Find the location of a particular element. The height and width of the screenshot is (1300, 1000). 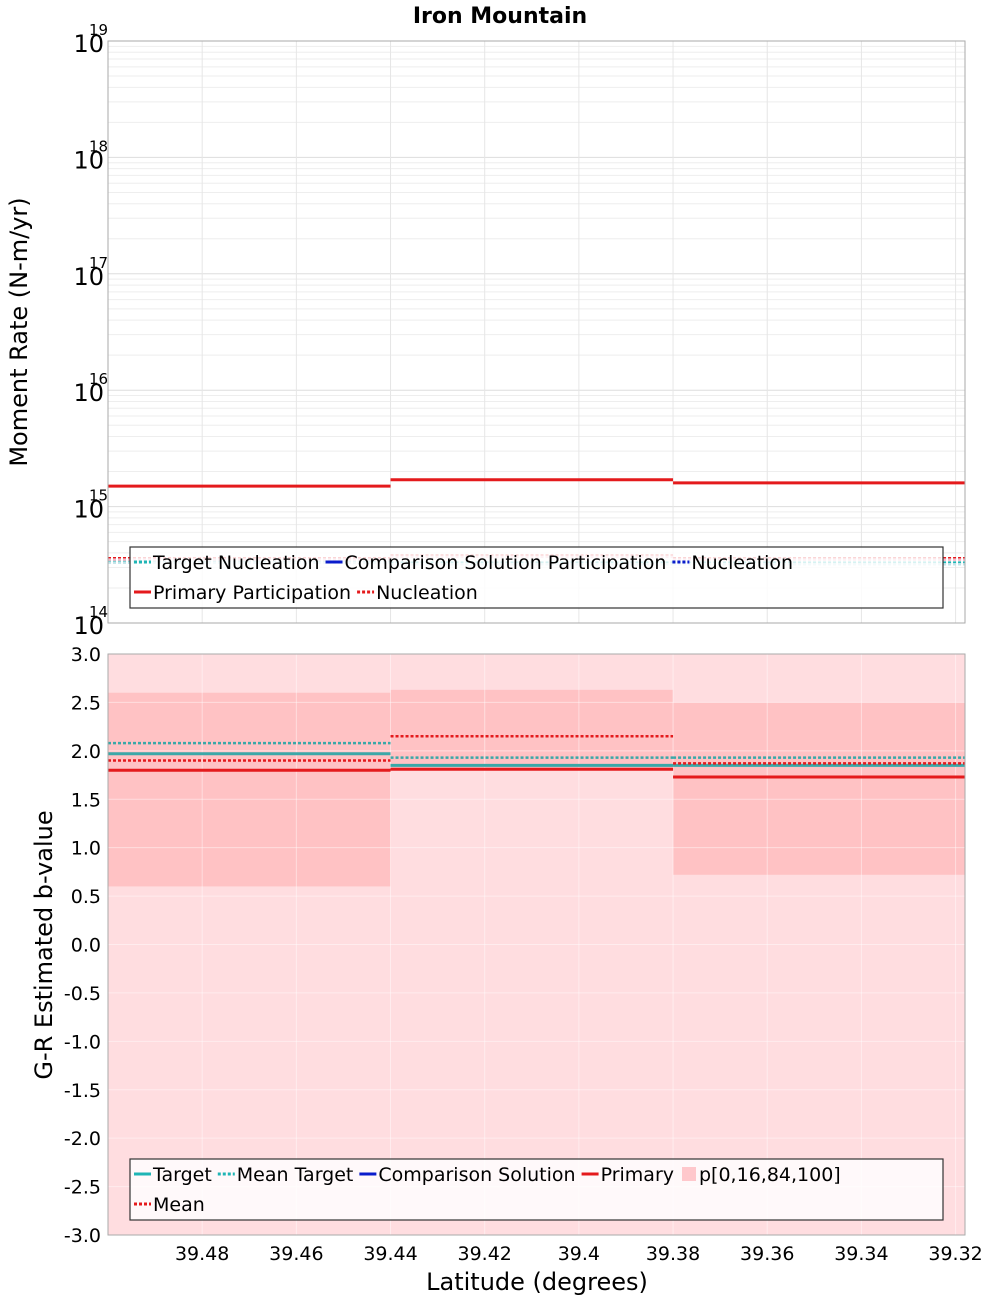

bottom-y-tick-label: -2.0 is located at coordinates (82, 1139).